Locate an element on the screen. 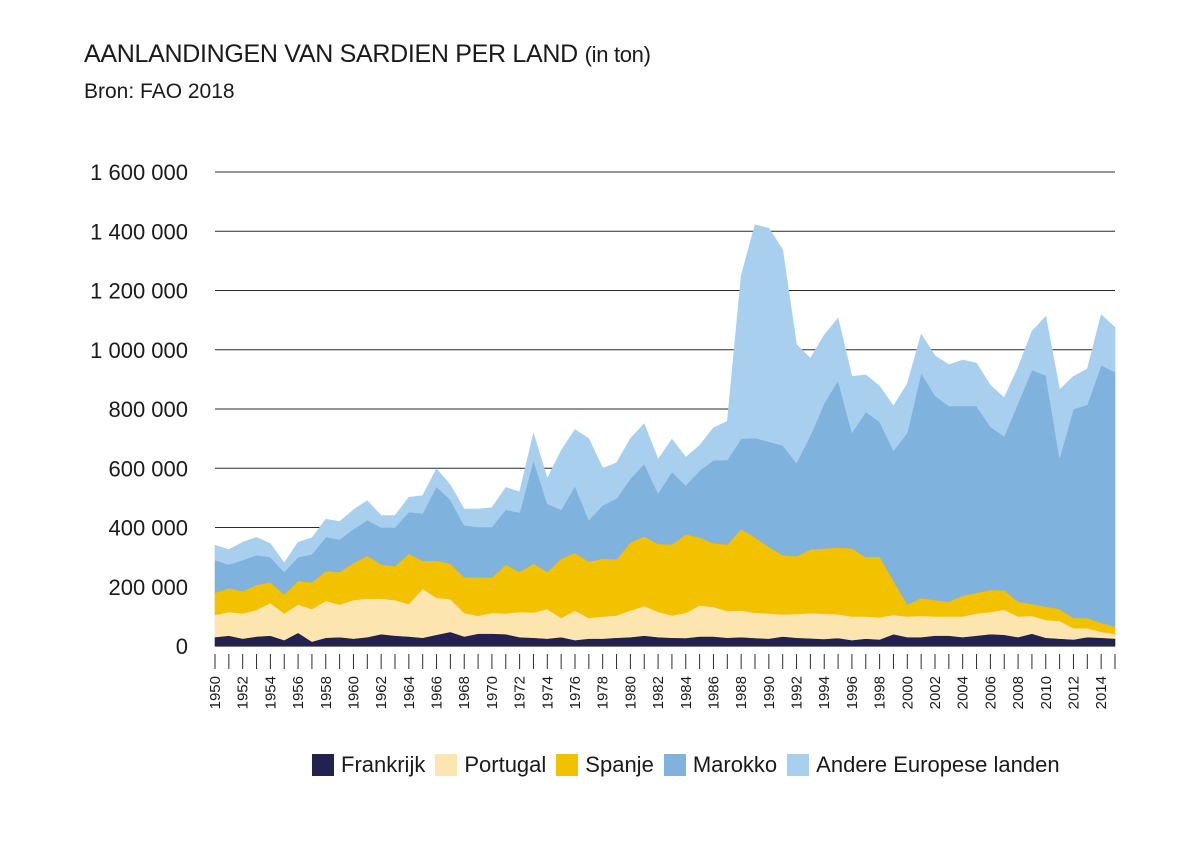 This screenshot has width=1195, height=847. x-tick-label: 1974 is located at coordinates (547, 692).